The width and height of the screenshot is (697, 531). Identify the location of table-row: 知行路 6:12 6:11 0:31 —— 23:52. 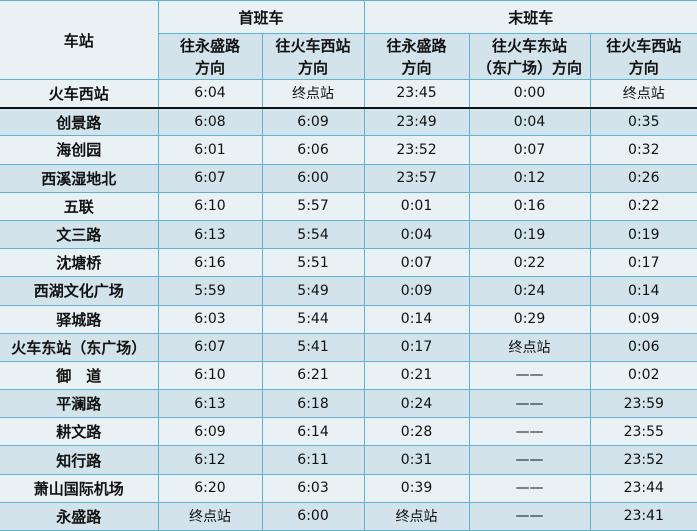
(348, 460).